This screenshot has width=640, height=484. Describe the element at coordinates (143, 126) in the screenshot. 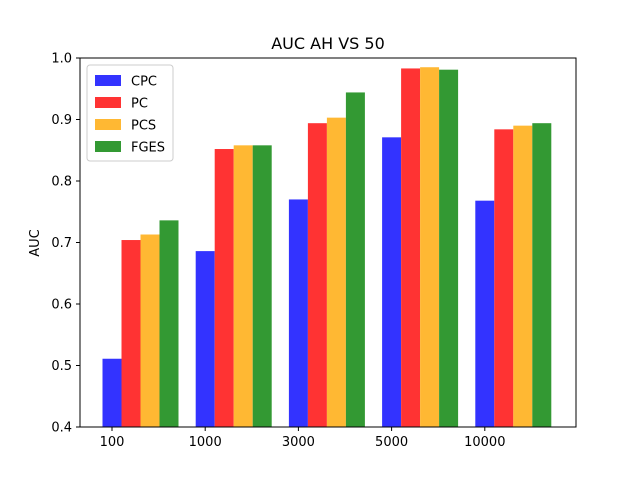

I see `legend-label-pcs: PCS` at that location.